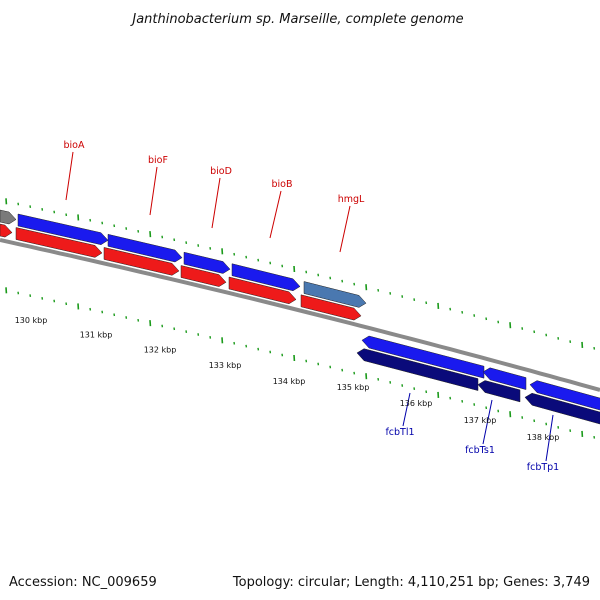 This screenshot has height=600, width=600. Describe the element at coordinates (282, 184) in the screenshot. I see `forward-gene-label: bioB` at that location.